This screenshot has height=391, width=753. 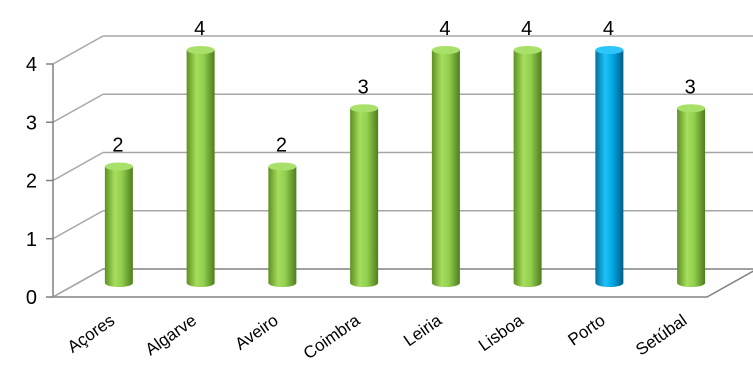 I want to click on x-tick-label: Aveiro, so click(x=257, y=332).